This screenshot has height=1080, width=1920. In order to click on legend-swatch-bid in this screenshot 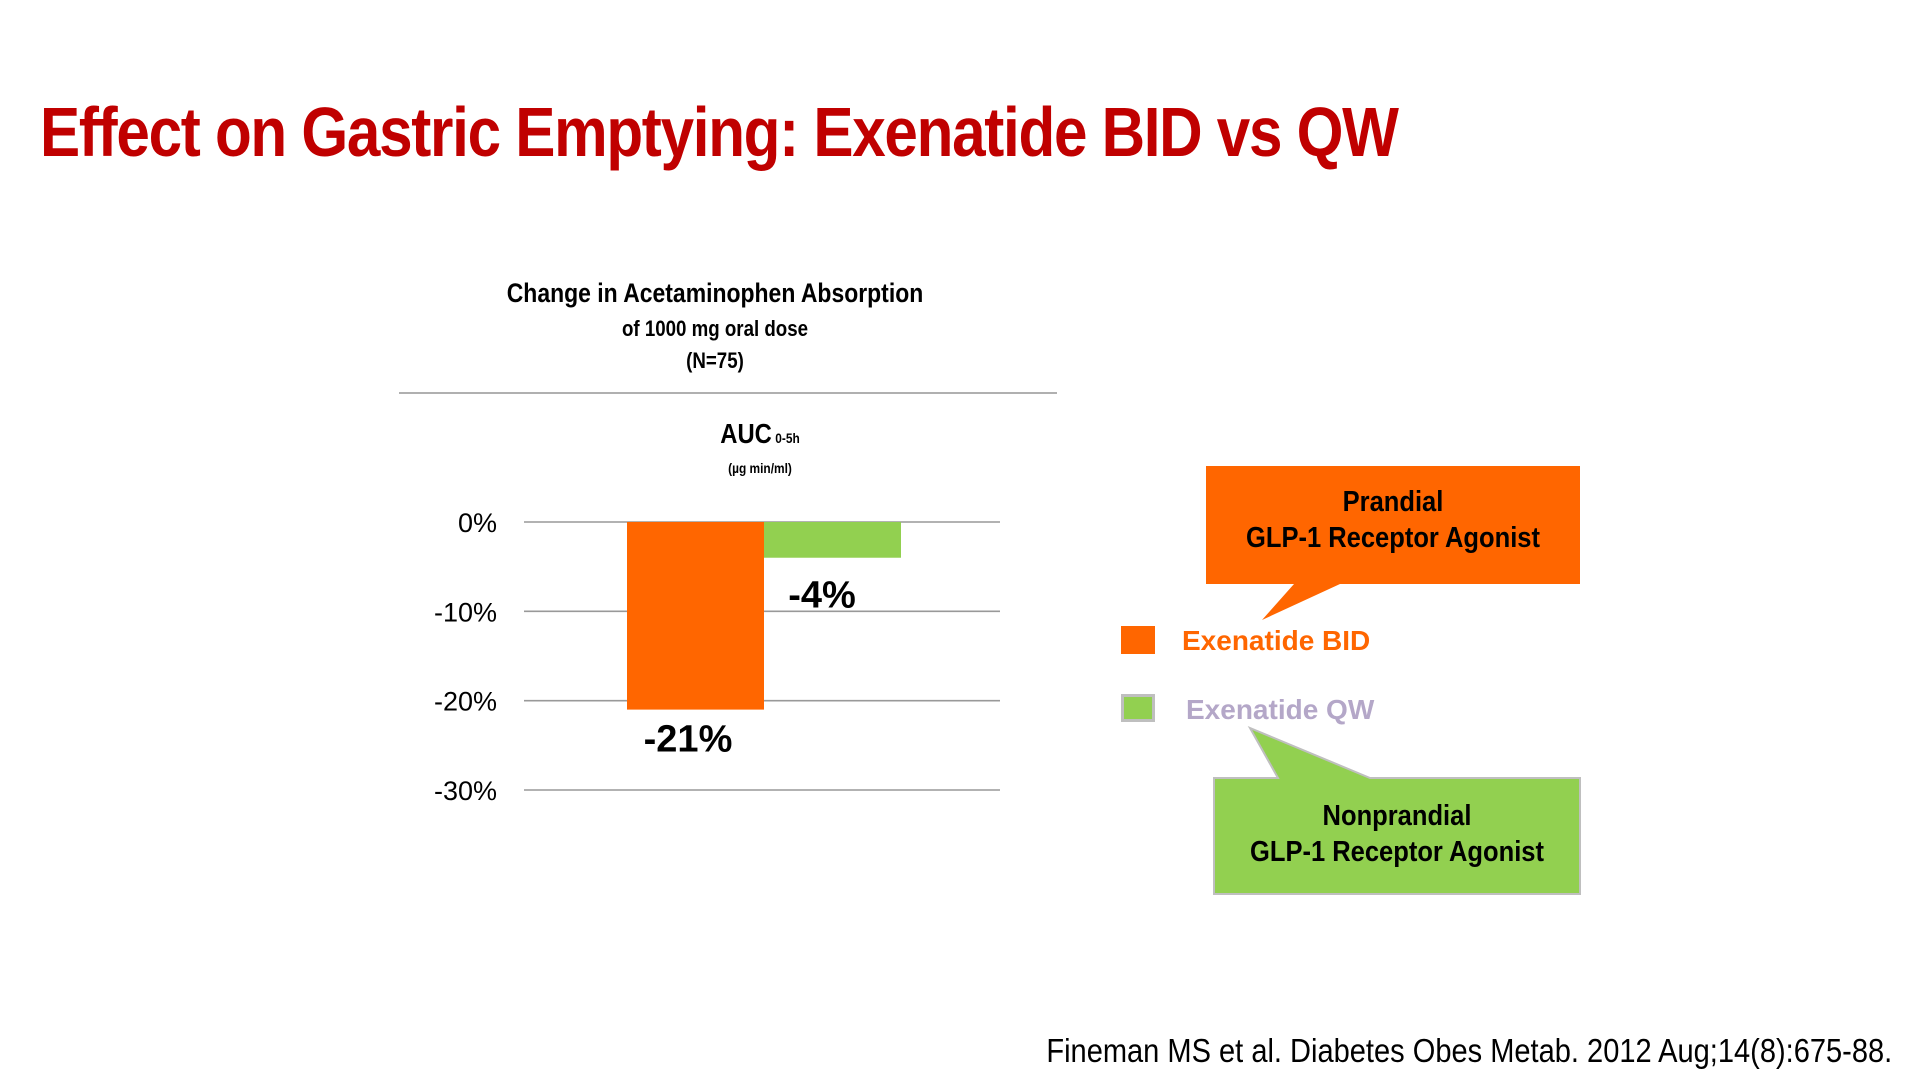, I will do `click(1138, 640)`.